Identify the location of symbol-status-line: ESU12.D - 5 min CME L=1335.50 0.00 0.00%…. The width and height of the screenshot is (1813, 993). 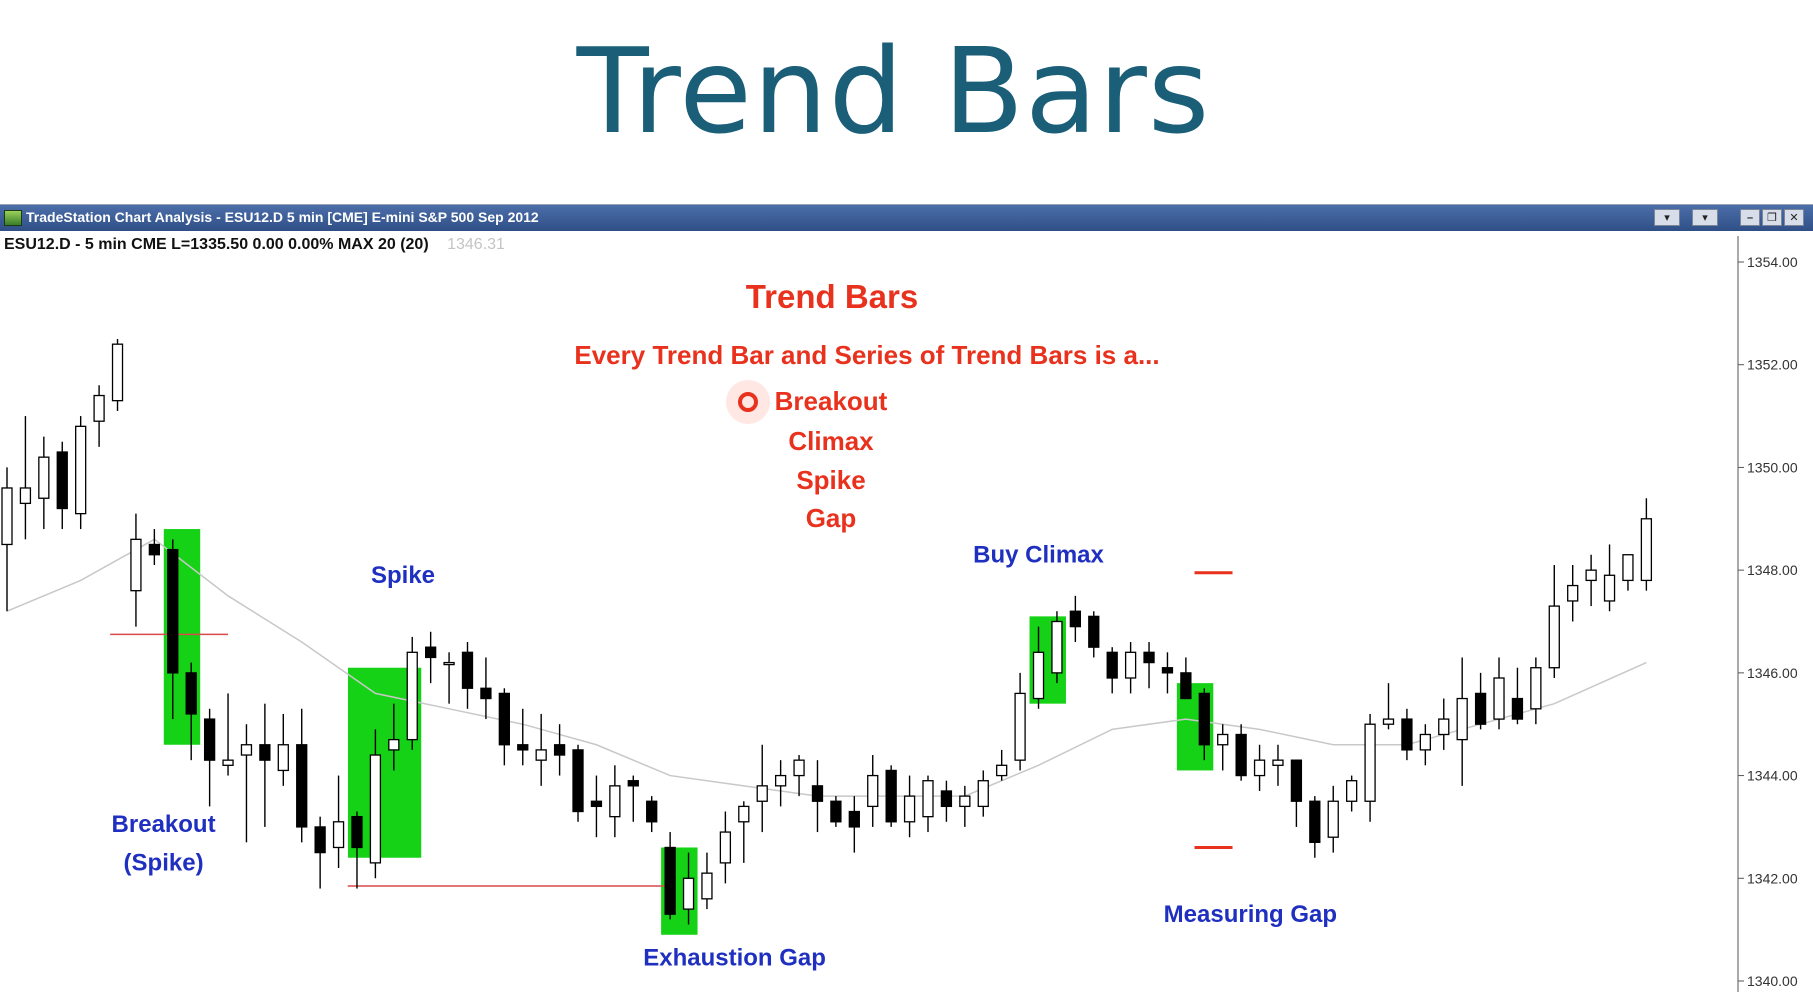
(254, 245).